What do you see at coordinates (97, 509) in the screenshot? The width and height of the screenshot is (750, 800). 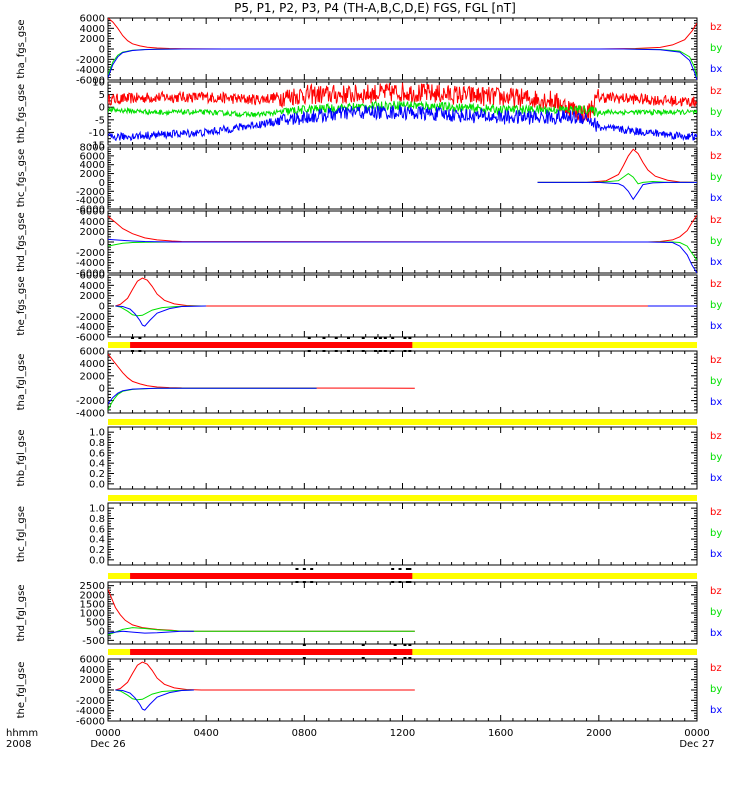 I see `y-tick-label: 1.0` at bounding box center [97, 509].